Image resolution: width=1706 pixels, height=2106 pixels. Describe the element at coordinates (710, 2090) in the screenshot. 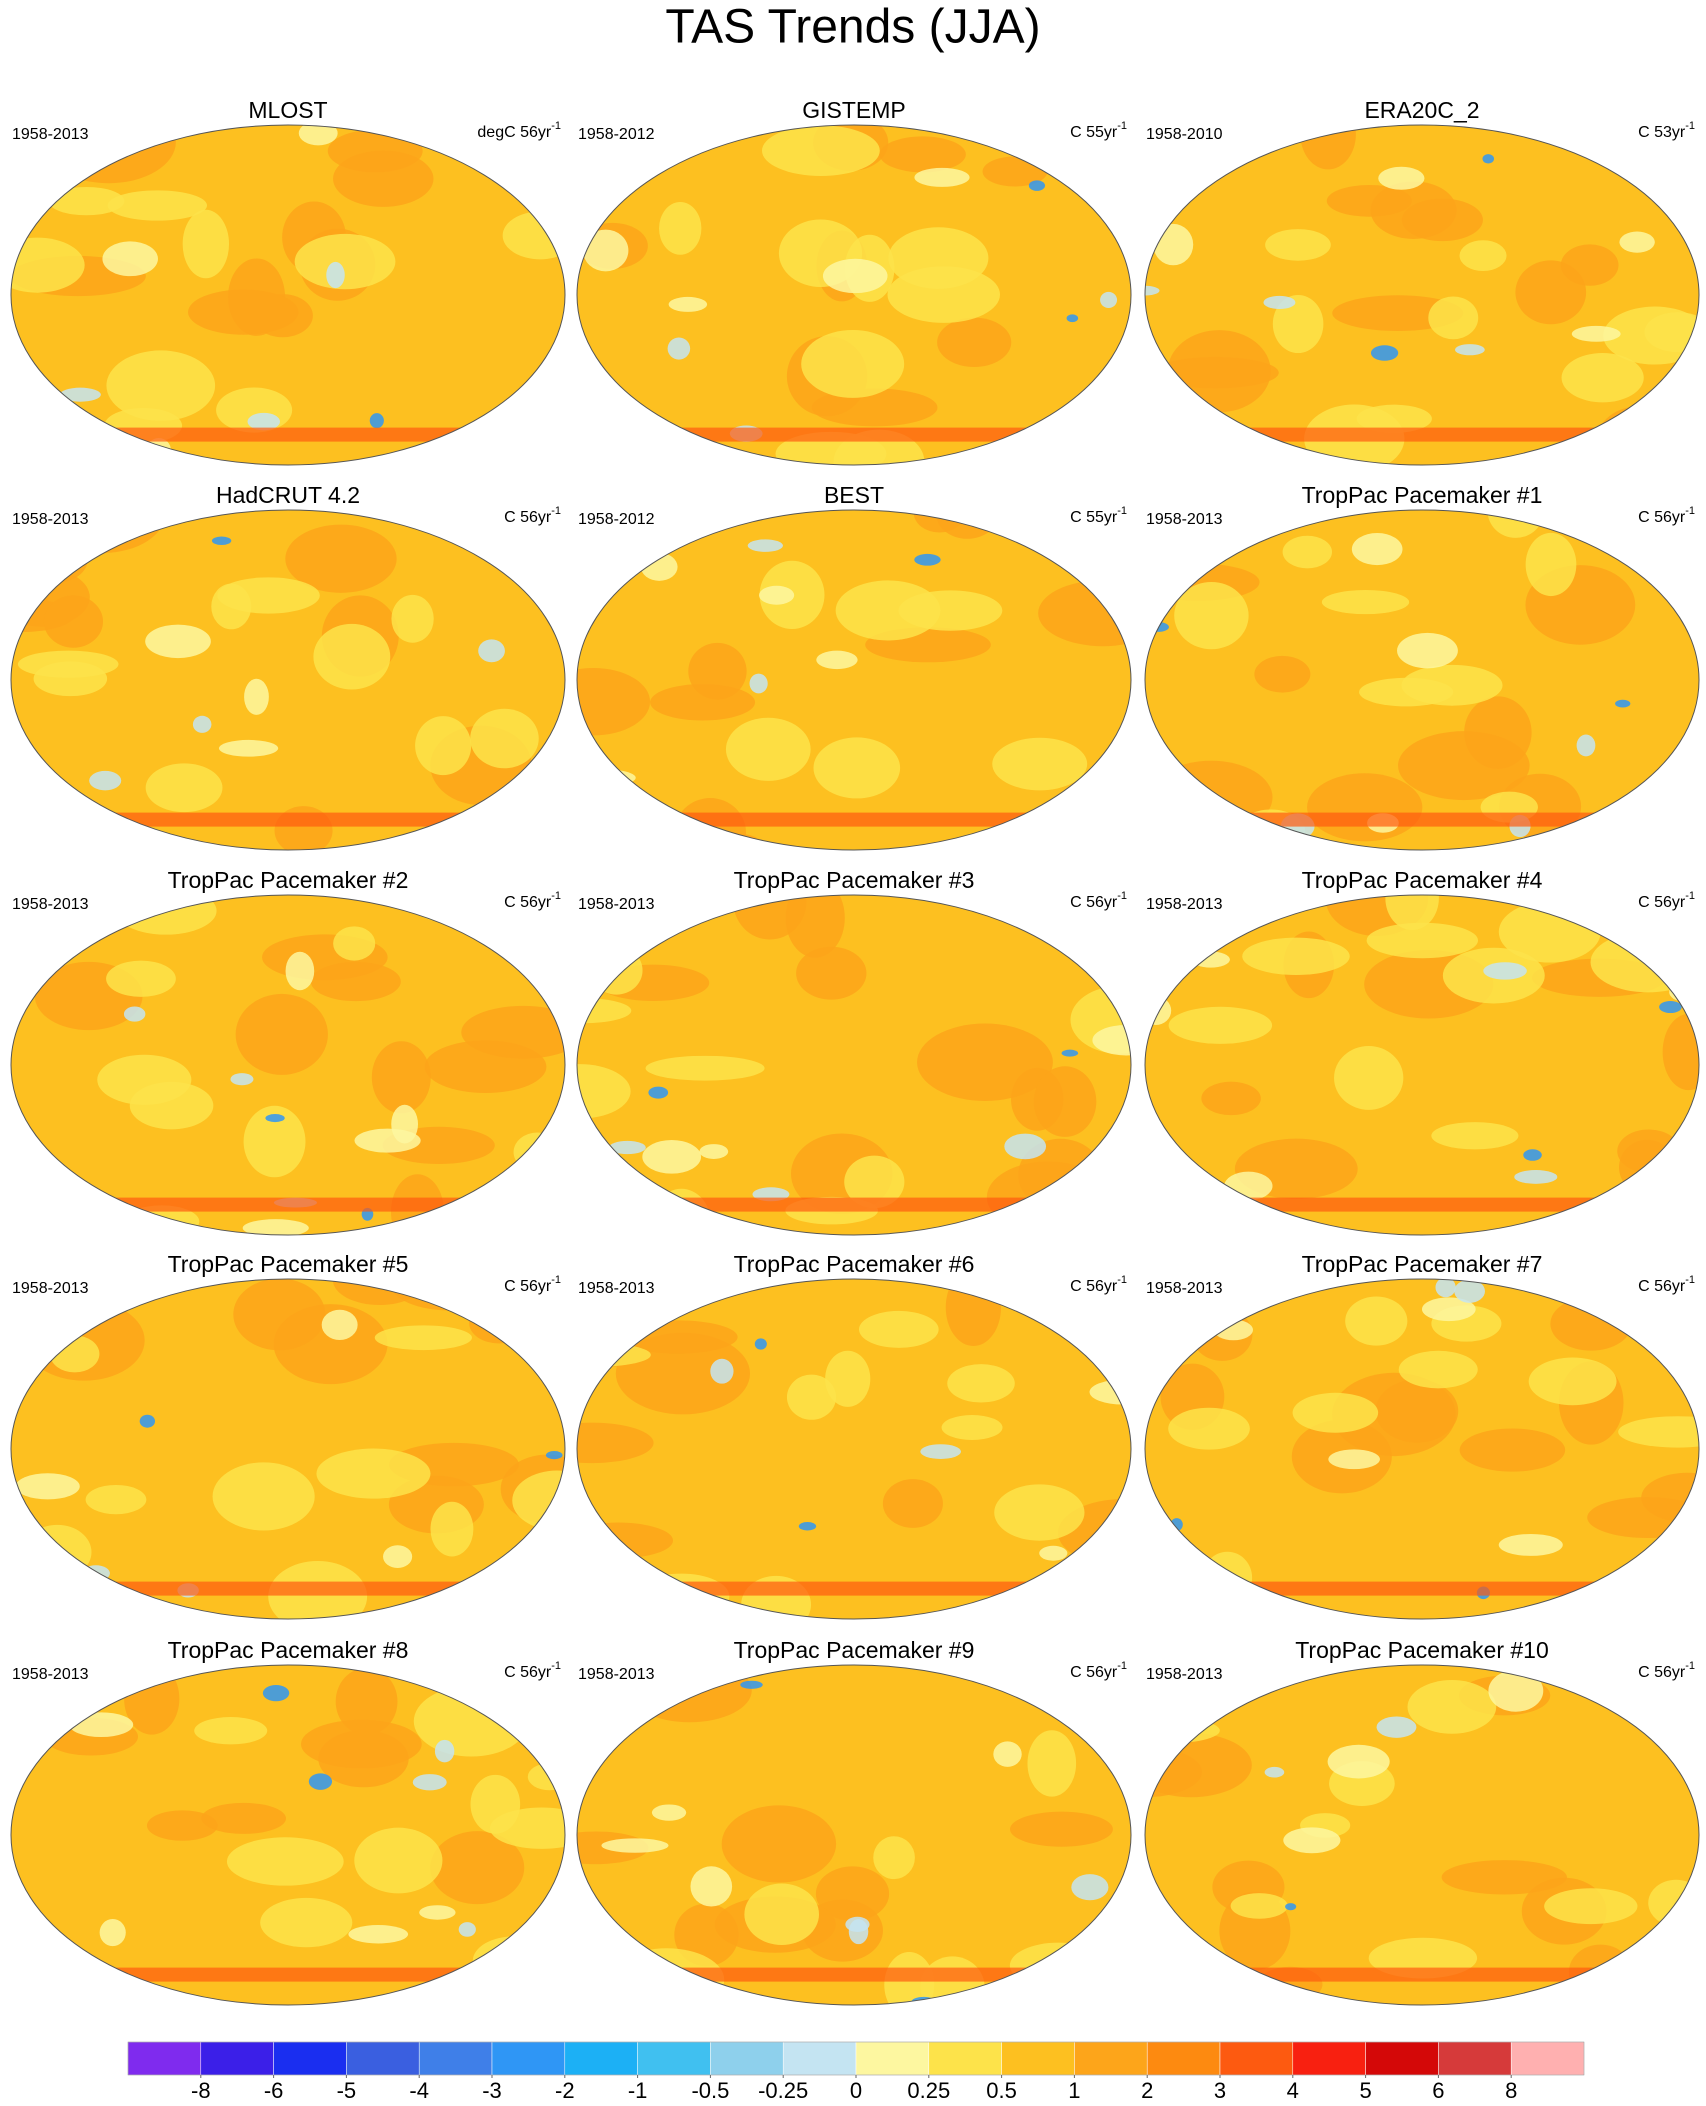

I see `colorbar-label: -0.5` at that location.